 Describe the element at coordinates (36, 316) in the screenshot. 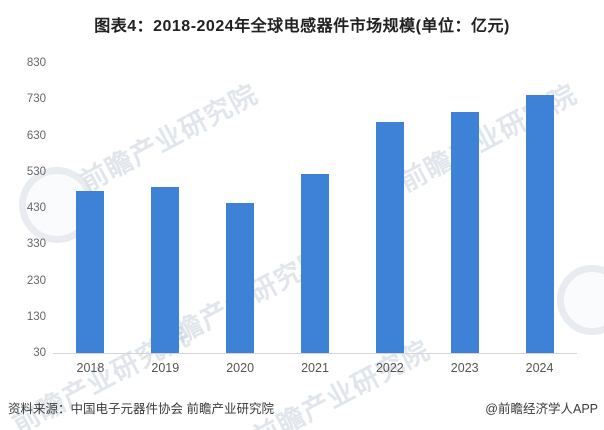

I see `y-tick-130: 130` at that location.